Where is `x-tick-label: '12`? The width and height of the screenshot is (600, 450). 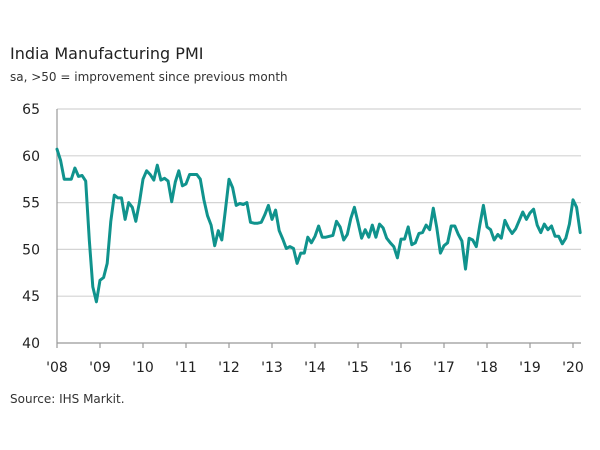
x-tick-label: '12 is located at coordinates (229, 368).